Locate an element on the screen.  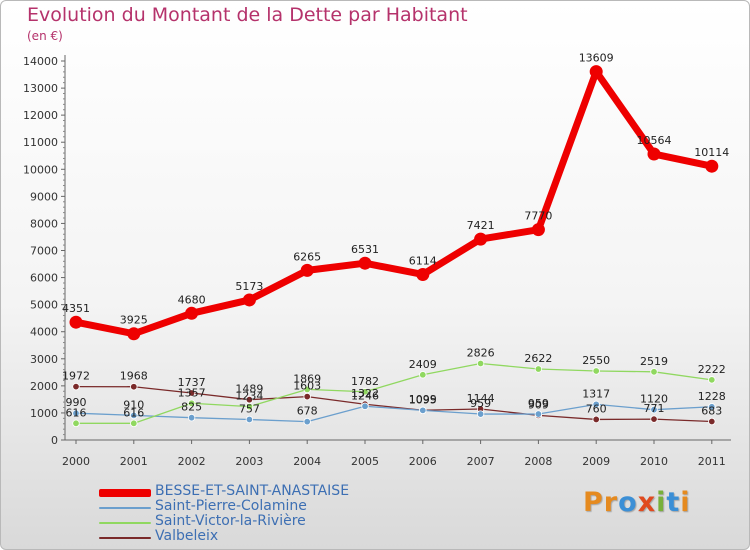
x-tick-label: 2001 is located at coordinates (134, 461).